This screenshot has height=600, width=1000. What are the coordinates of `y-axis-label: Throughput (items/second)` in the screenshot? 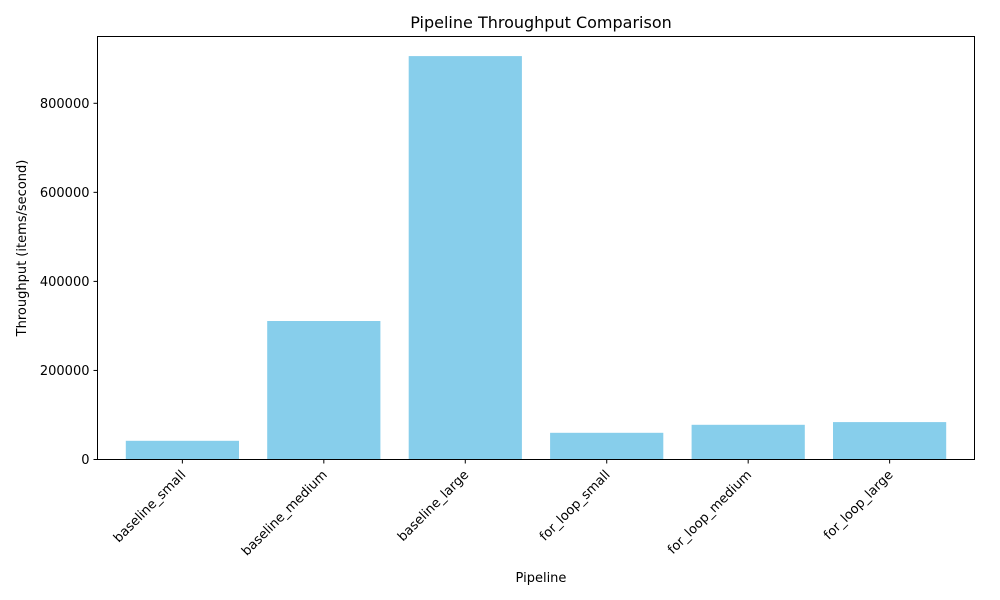 It's located at (22, 249).